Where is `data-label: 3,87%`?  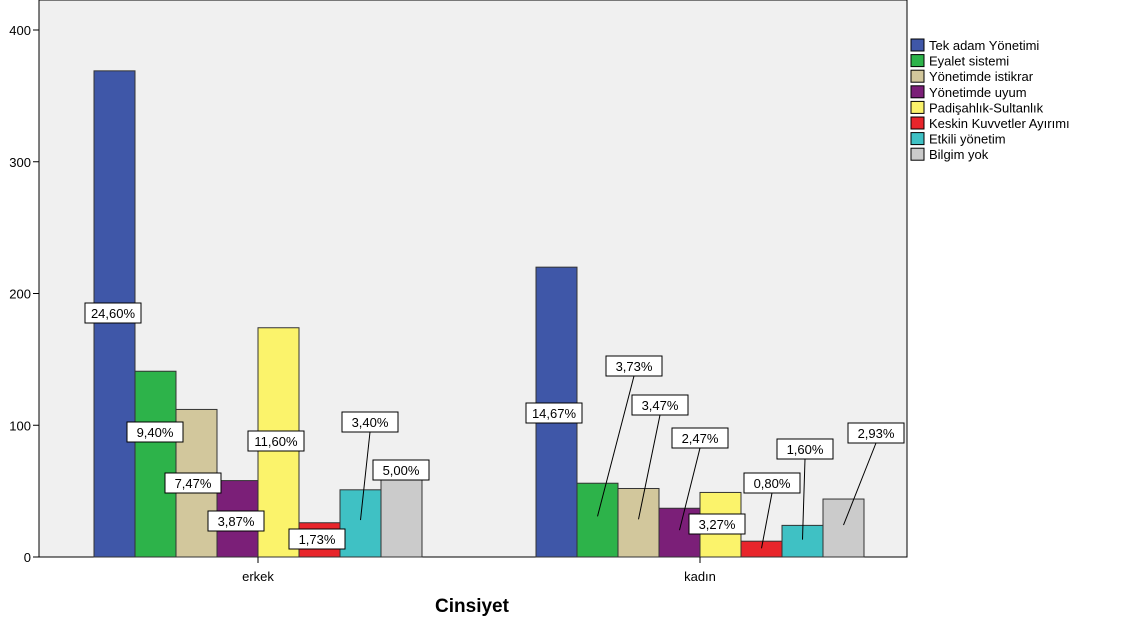 data-label: 3,87% is located at coordinates (236, 521).